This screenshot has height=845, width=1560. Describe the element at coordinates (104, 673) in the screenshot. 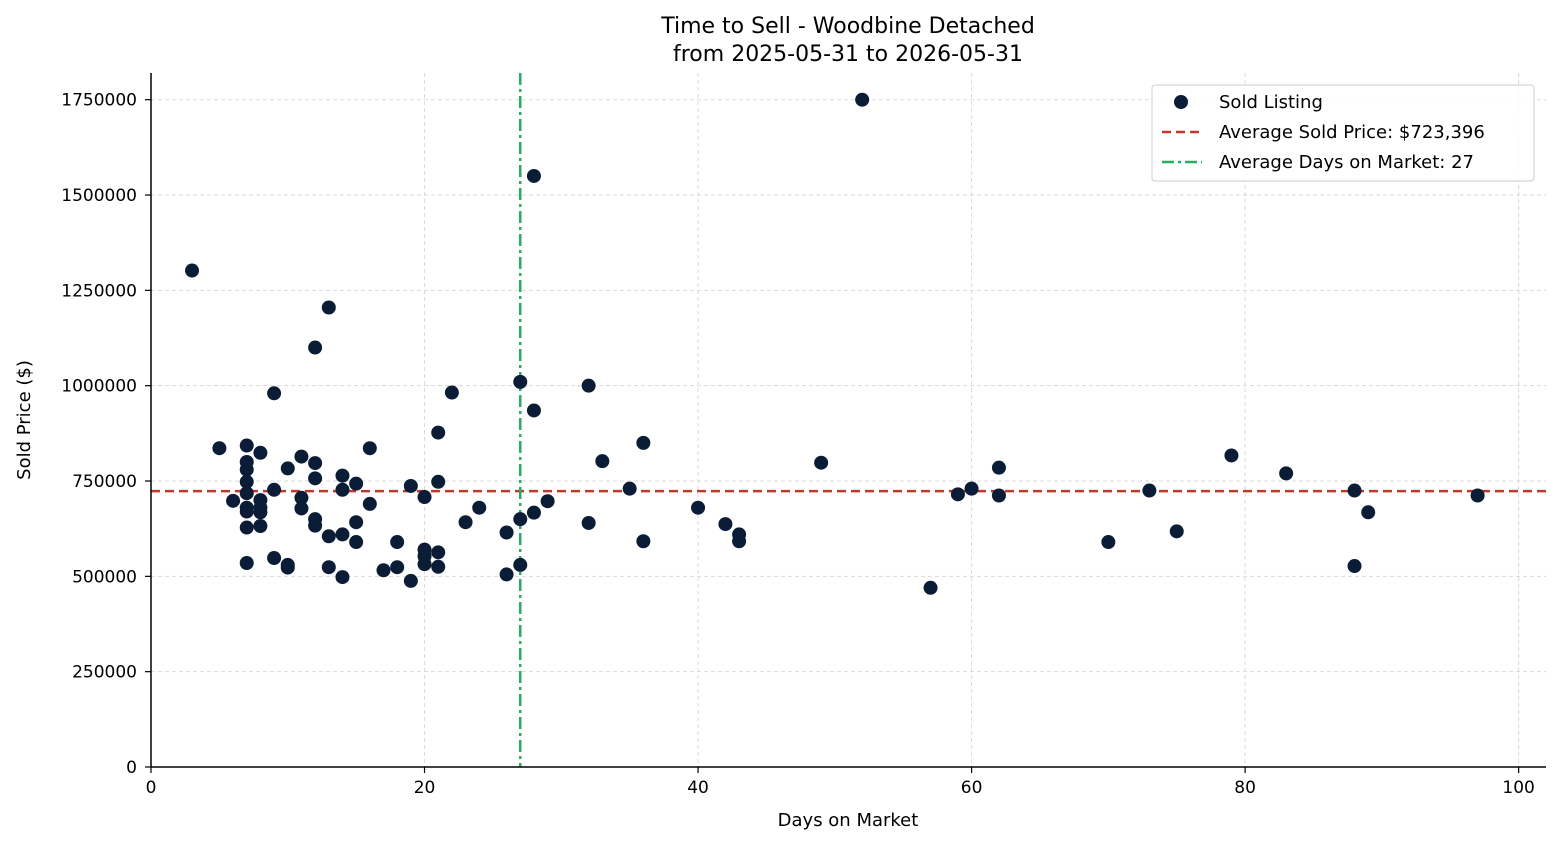

I see `y-tick-label: 250000` at that location.